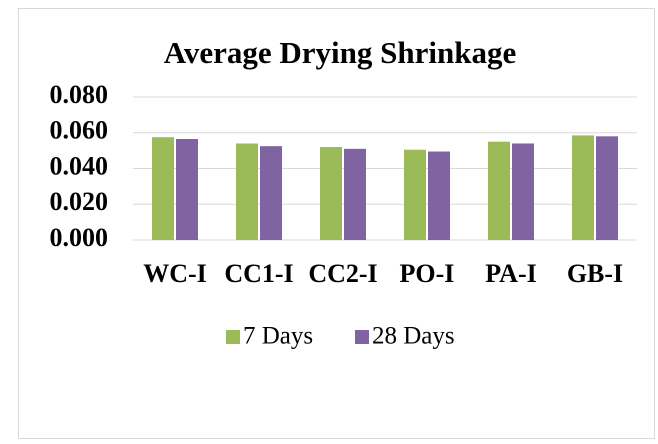 The width and height of the screenshot is (658, 444). Describe the element at coordinates (79, 94) in the screenshot. I see `y-tick-label: 0.080` at that location.